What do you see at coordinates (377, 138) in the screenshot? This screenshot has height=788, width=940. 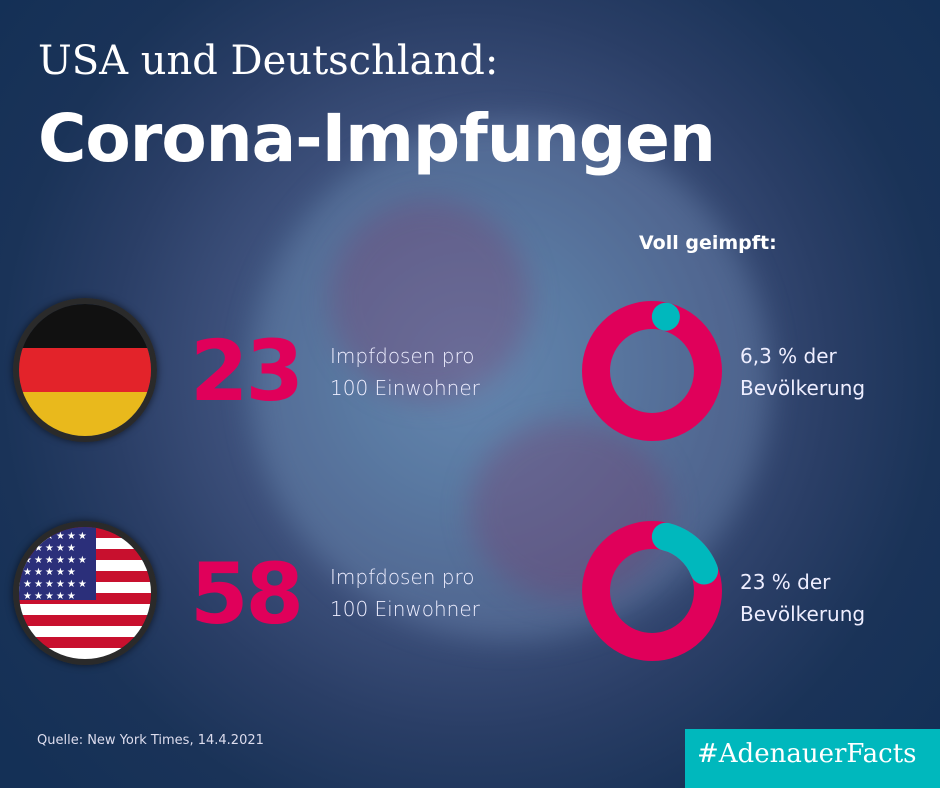 I see `page-title: Corona-Impfungen` at bounding box center [377, 138].